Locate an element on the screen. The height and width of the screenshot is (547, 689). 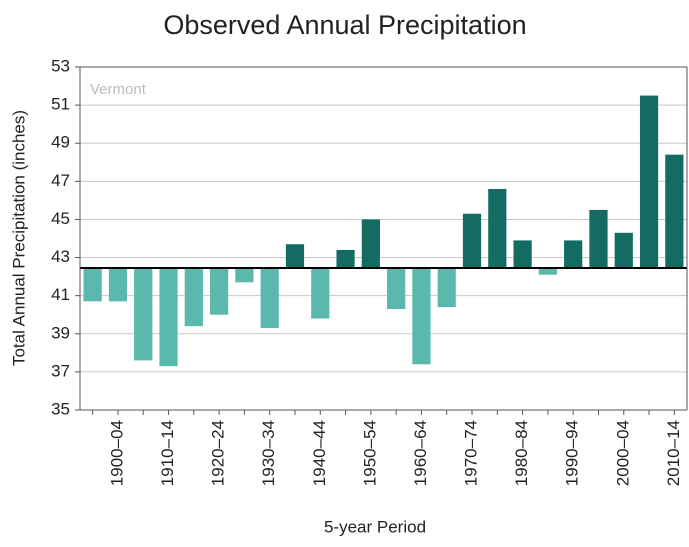
y-tick-label: 45 is located at coordinates (60, 218).